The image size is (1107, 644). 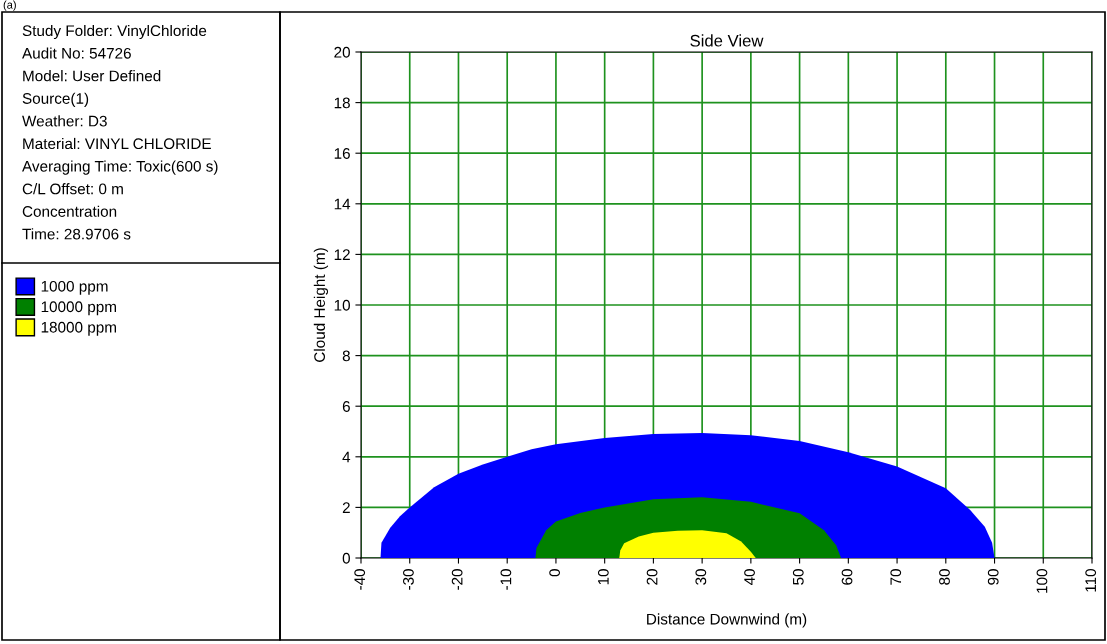 I want to click on y-tick-label: 14, so click(x=342, y=204).